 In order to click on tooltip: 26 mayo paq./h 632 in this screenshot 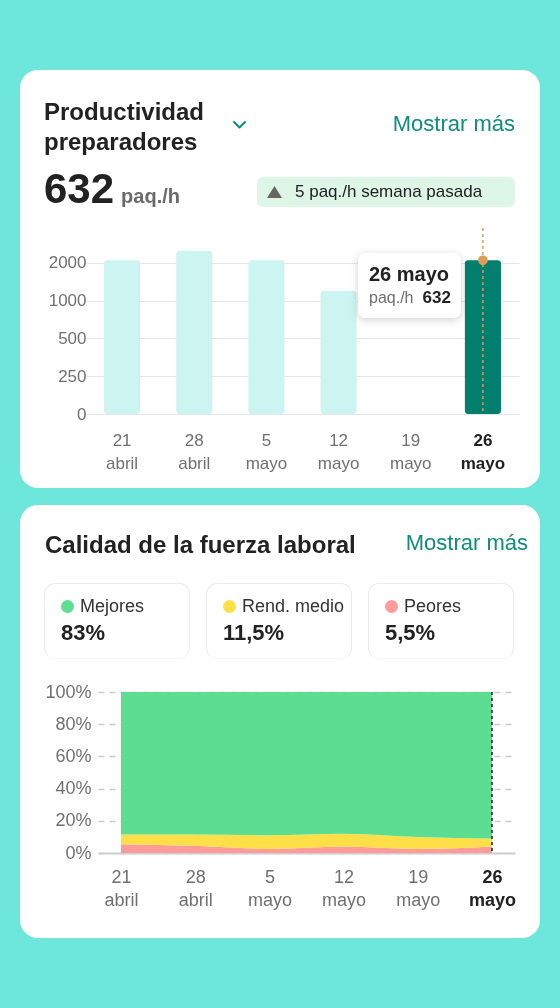, I will do `click(409, 285)`.